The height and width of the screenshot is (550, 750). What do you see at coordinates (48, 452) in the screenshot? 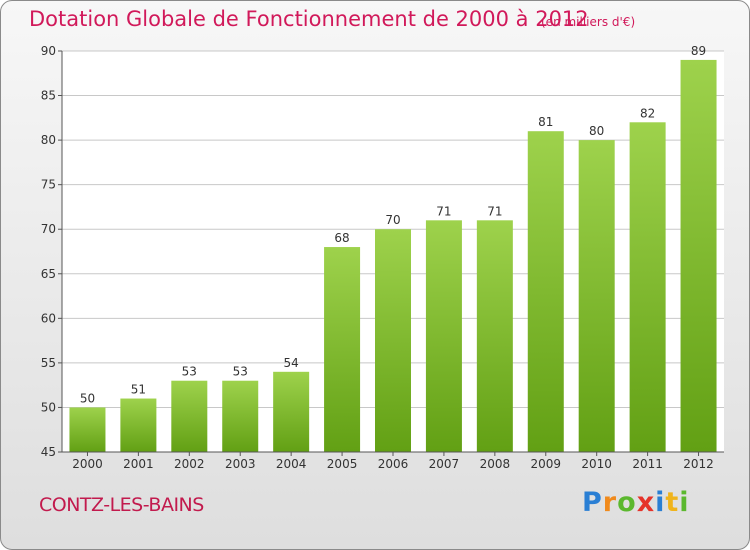
I see `y-tick-label: 45` at bounding box center [48, 452].